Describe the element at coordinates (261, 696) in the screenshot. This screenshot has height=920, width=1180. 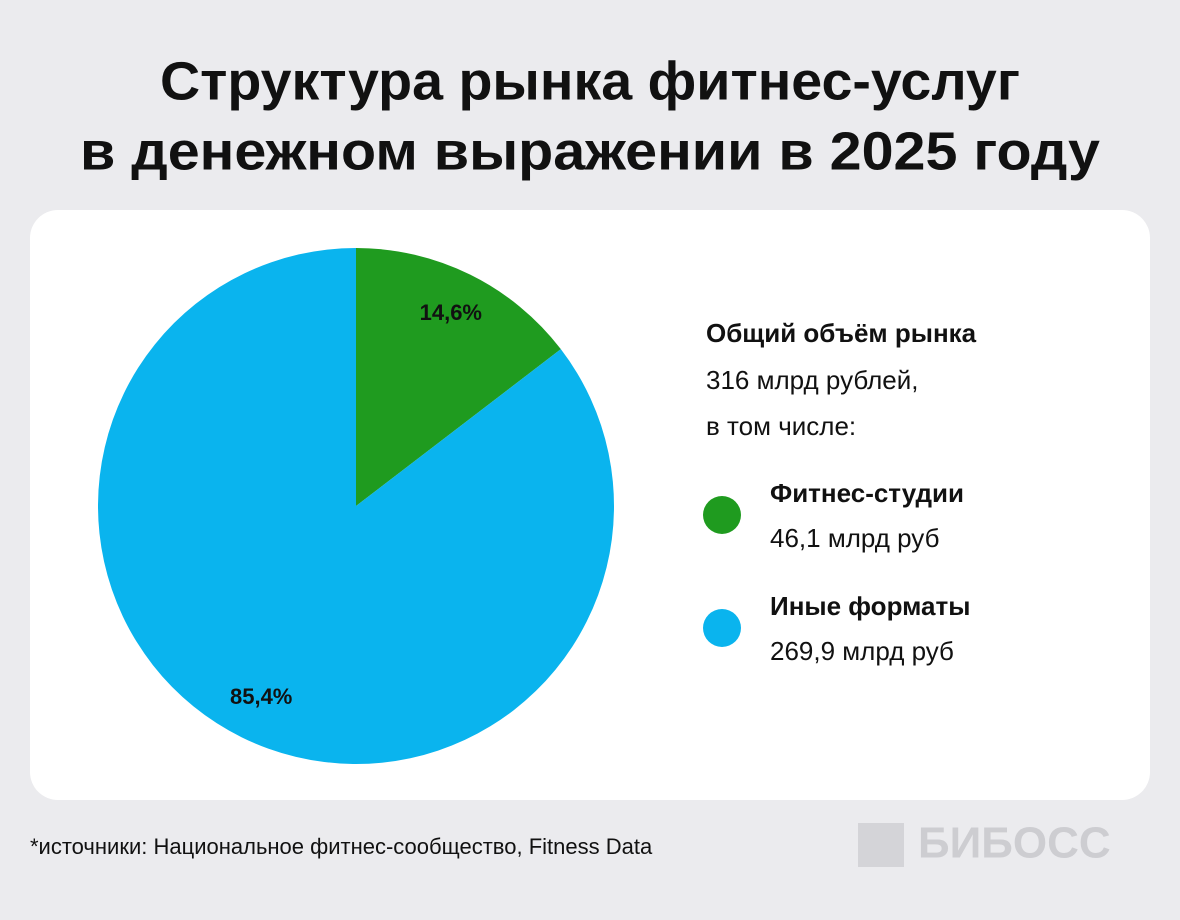
I see `value-label: 85,4%` at that location.